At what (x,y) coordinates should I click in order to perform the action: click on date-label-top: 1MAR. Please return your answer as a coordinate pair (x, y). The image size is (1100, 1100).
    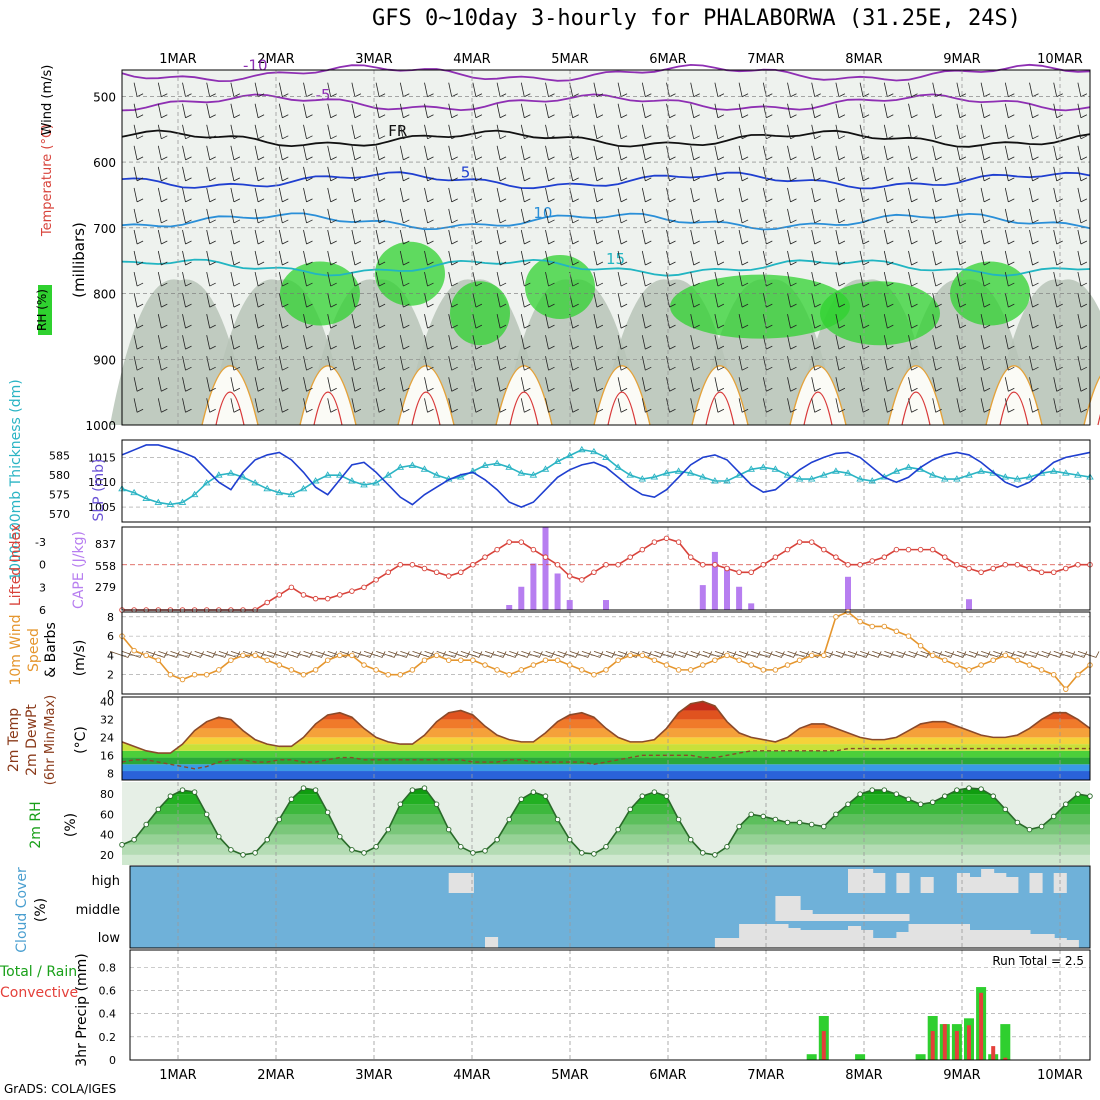
    Looking at the image, I should click on (177, 59).